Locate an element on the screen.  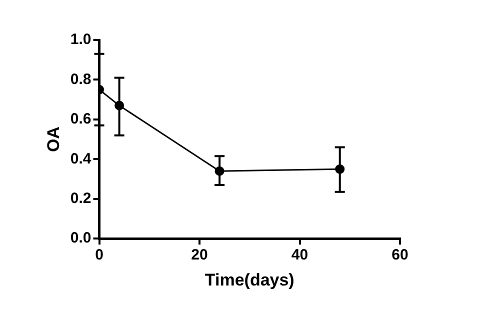
x-axis-title: Time(days) is located at coordinates (249, 280).